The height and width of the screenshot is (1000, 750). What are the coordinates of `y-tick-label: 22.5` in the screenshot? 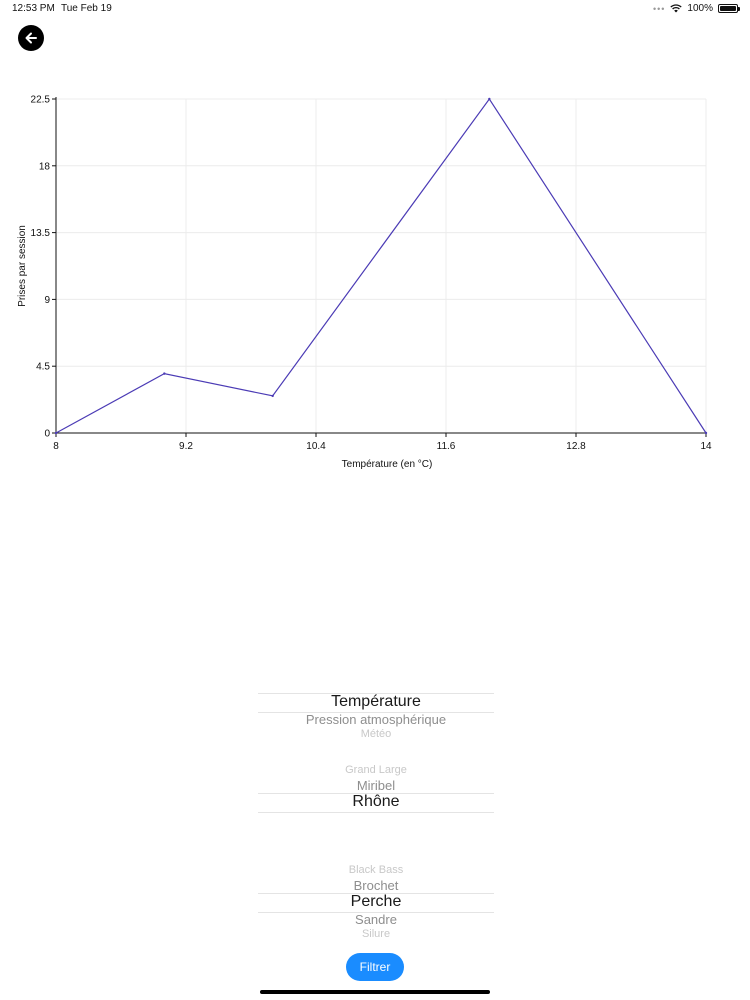 It's located at (41, 100).